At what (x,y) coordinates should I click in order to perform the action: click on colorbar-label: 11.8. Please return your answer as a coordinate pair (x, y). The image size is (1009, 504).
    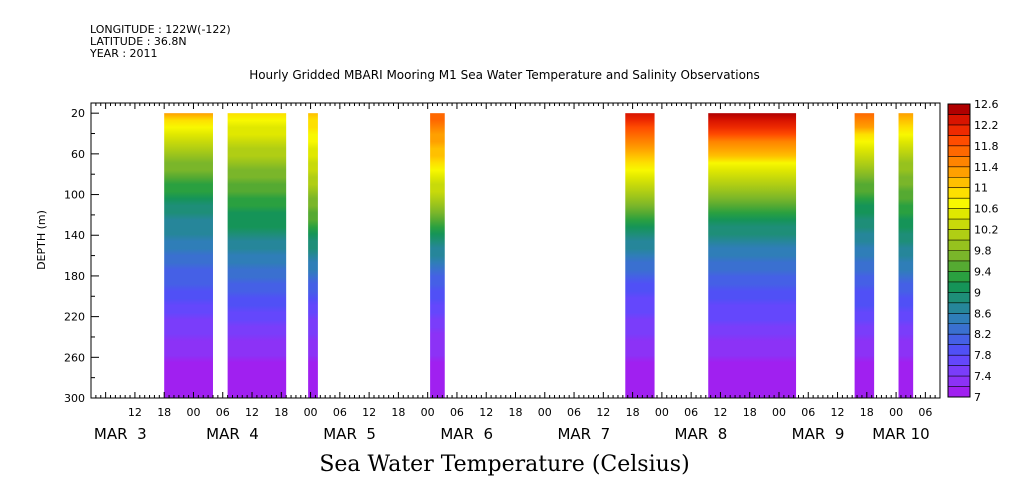
    Looking at the image, I should click on (986, 146).